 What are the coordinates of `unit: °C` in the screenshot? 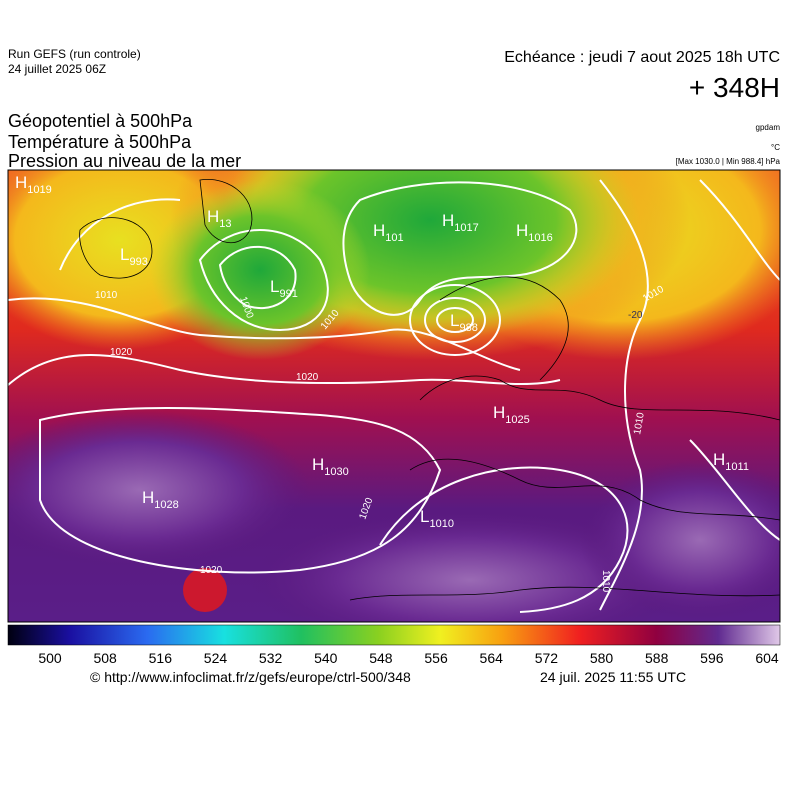 It's located at (775, 147).